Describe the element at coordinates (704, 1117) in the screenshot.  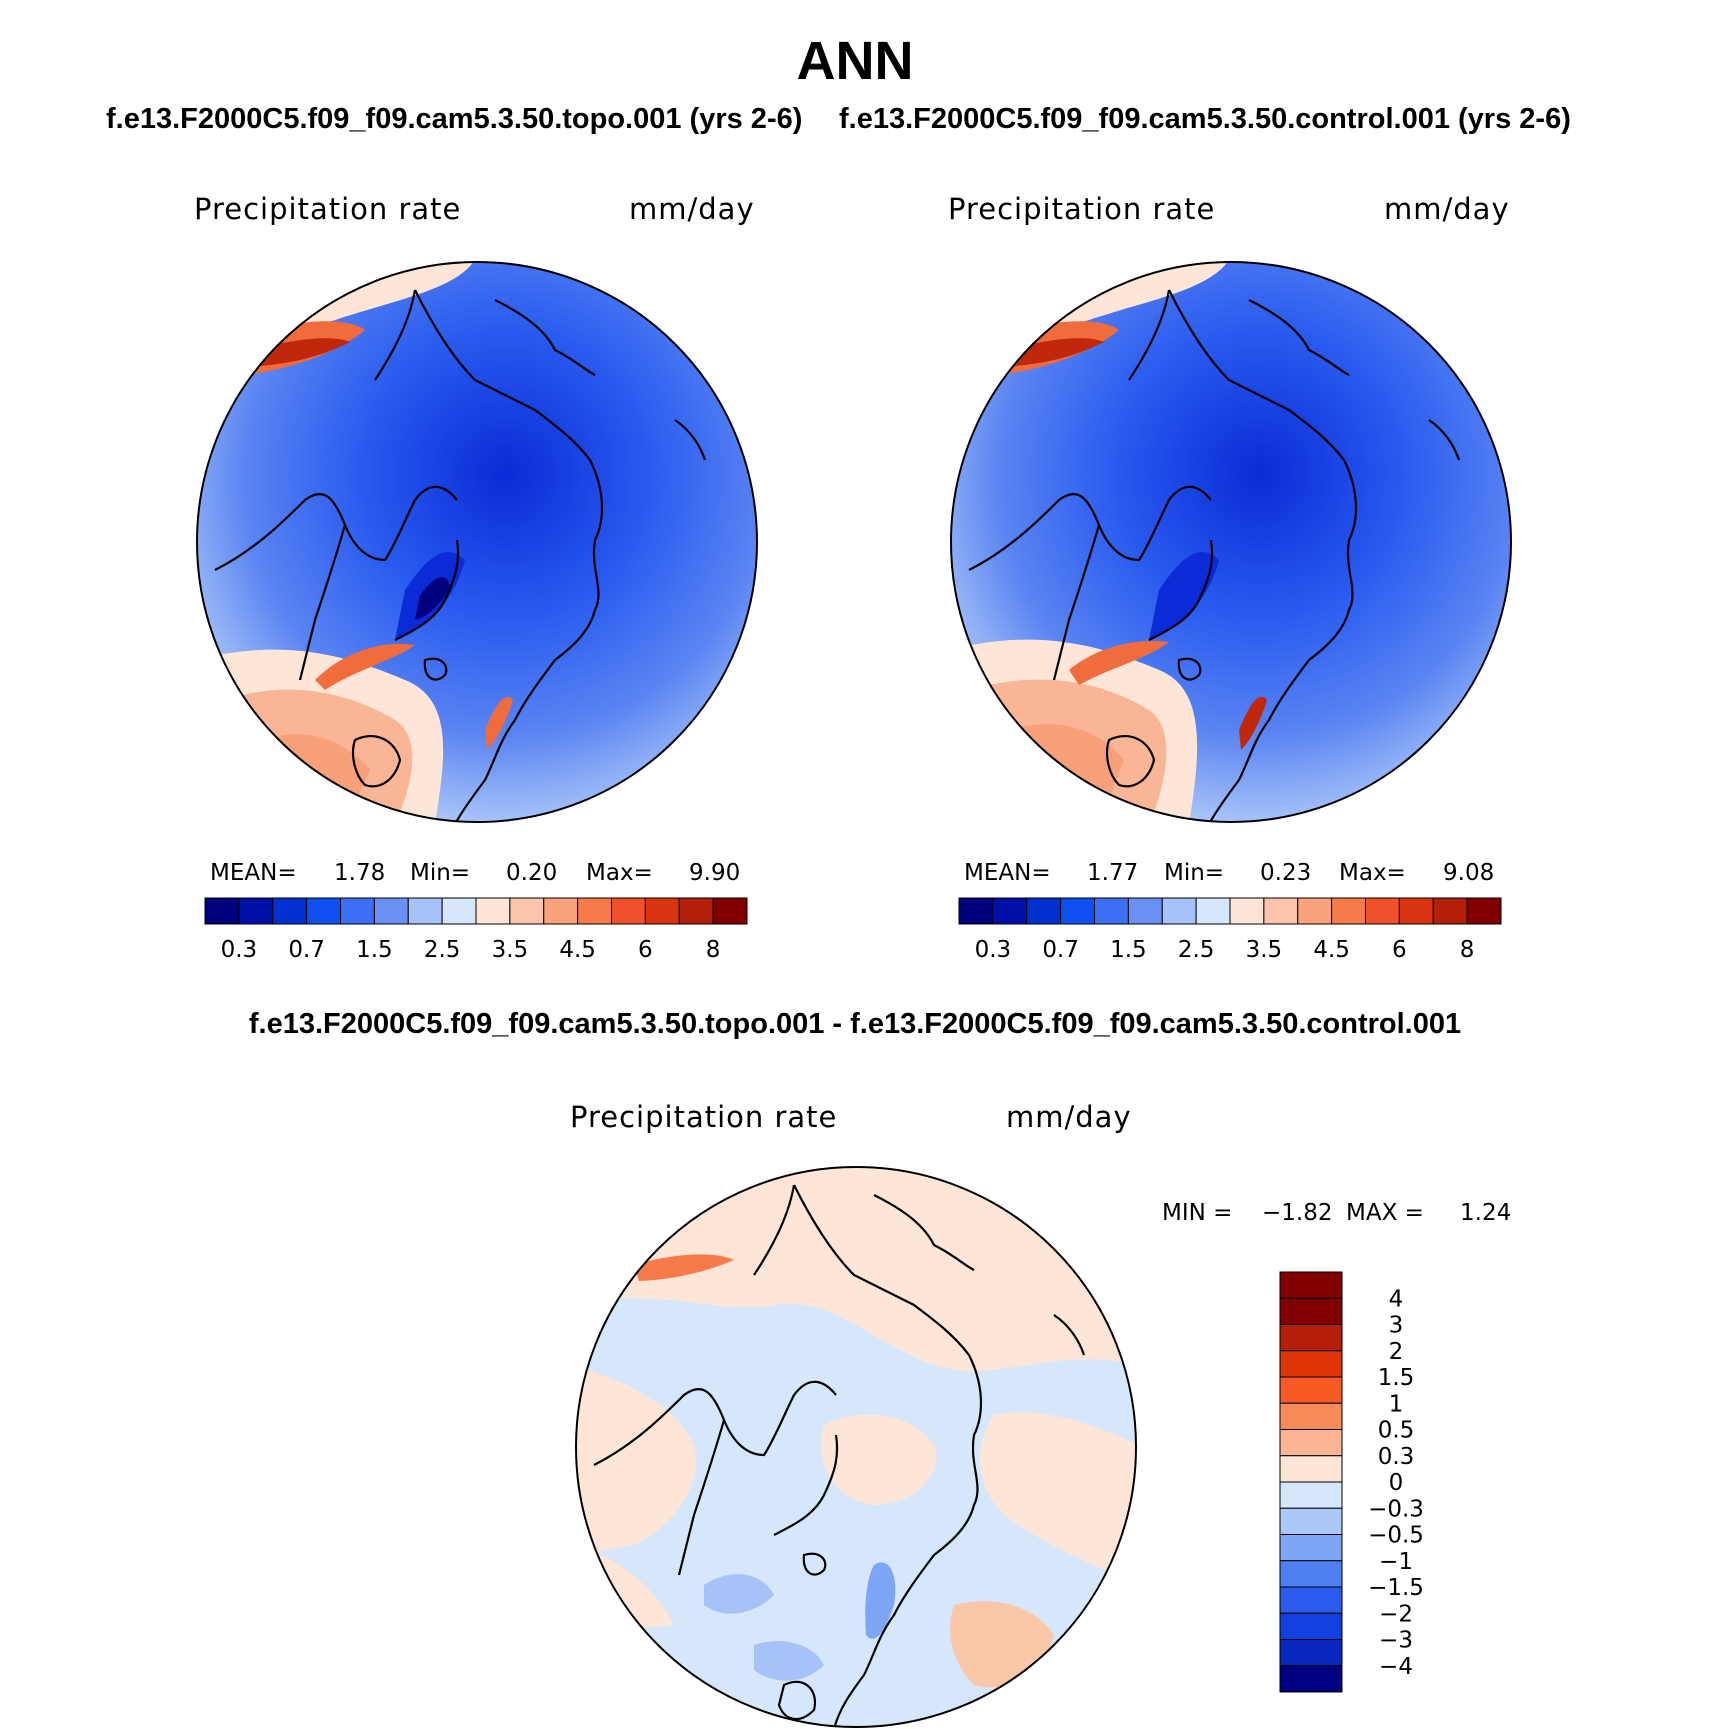
I see `difference-variable-label: Precipitation rate` at that location.